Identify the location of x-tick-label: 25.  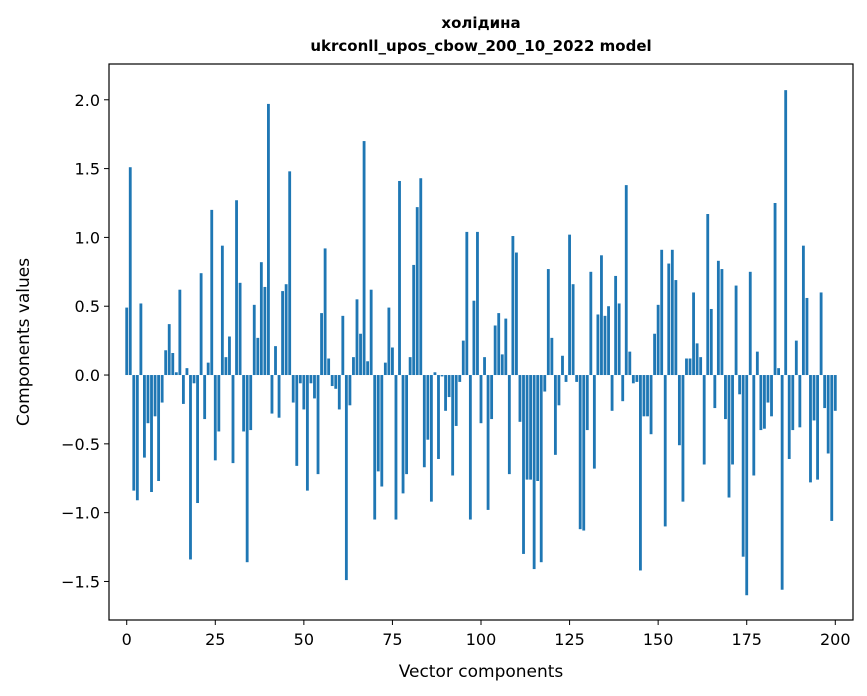
(215, 639).